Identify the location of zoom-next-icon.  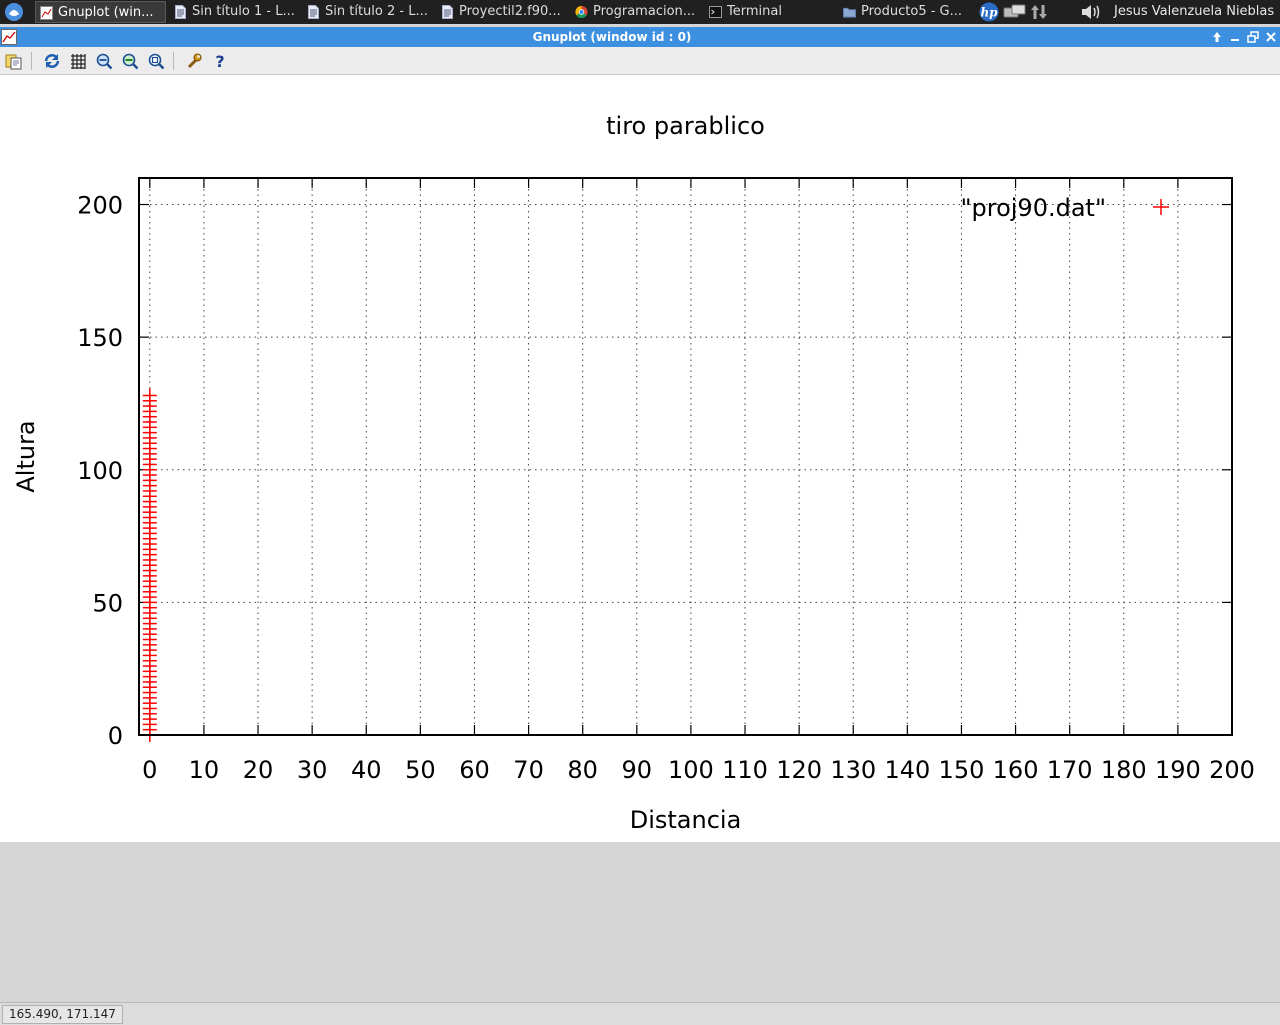
(130, 61).